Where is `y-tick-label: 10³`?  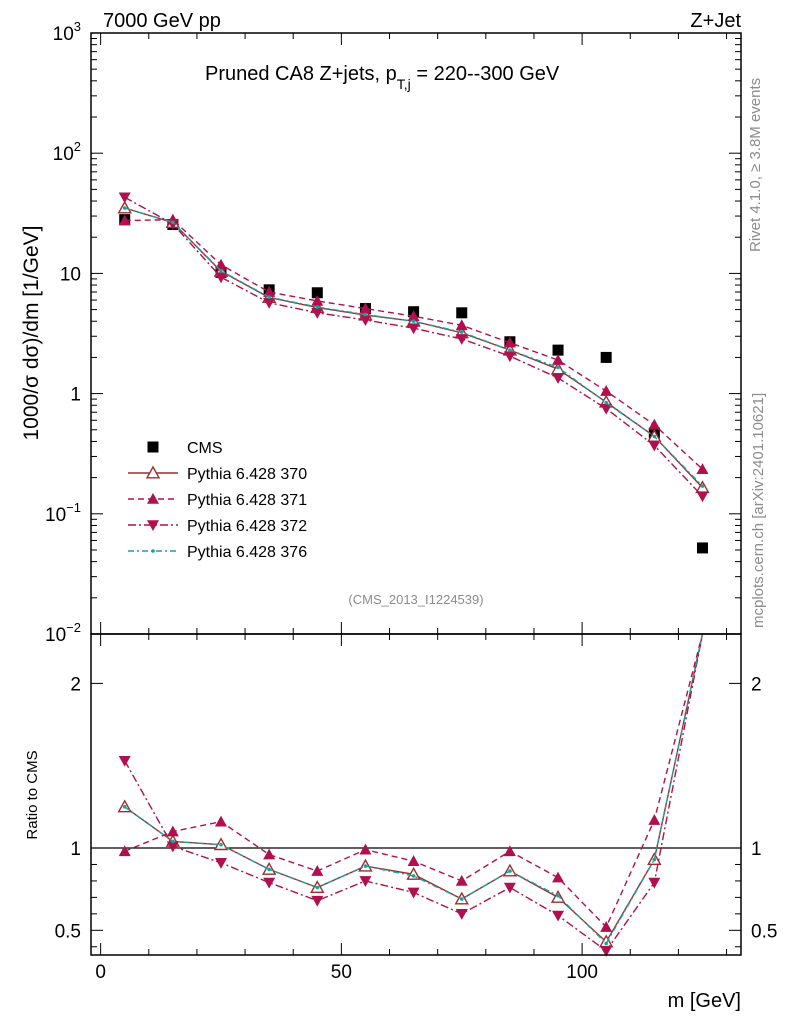 y-tick-label: 10³ is located at coordinates (67, 32).